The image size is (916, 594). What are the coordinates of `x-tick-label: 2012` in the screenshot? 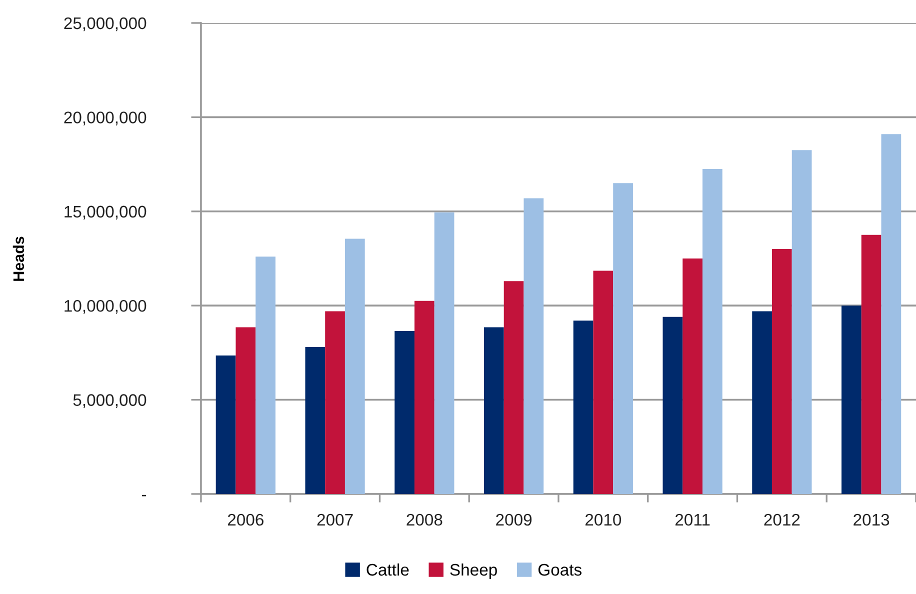 It's located at (782, 520).